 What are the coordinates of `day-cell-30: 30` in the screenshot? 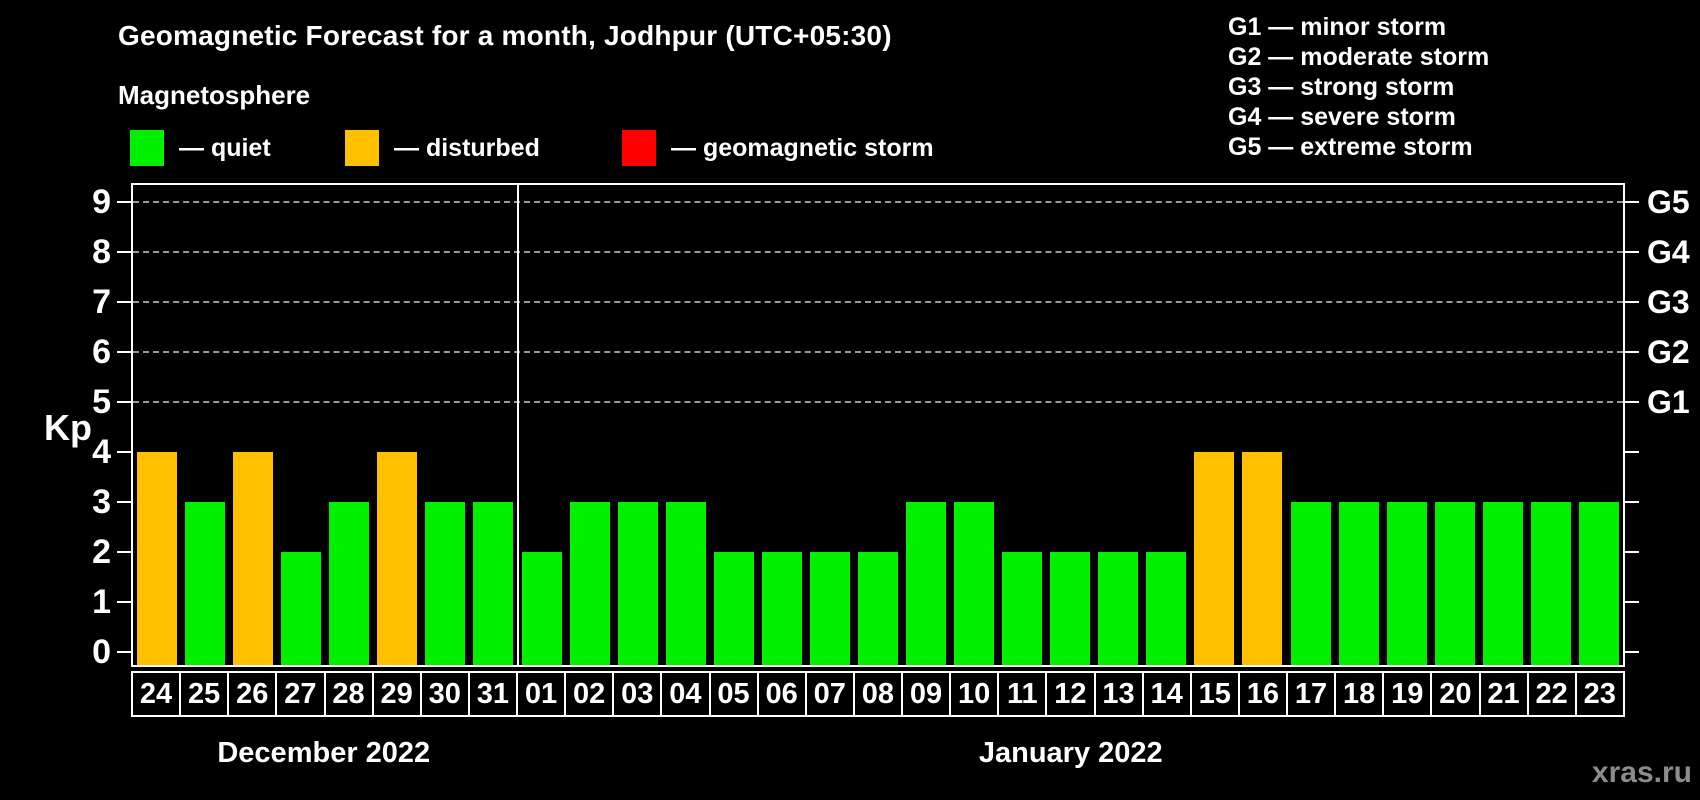 It's located at (444, 694).